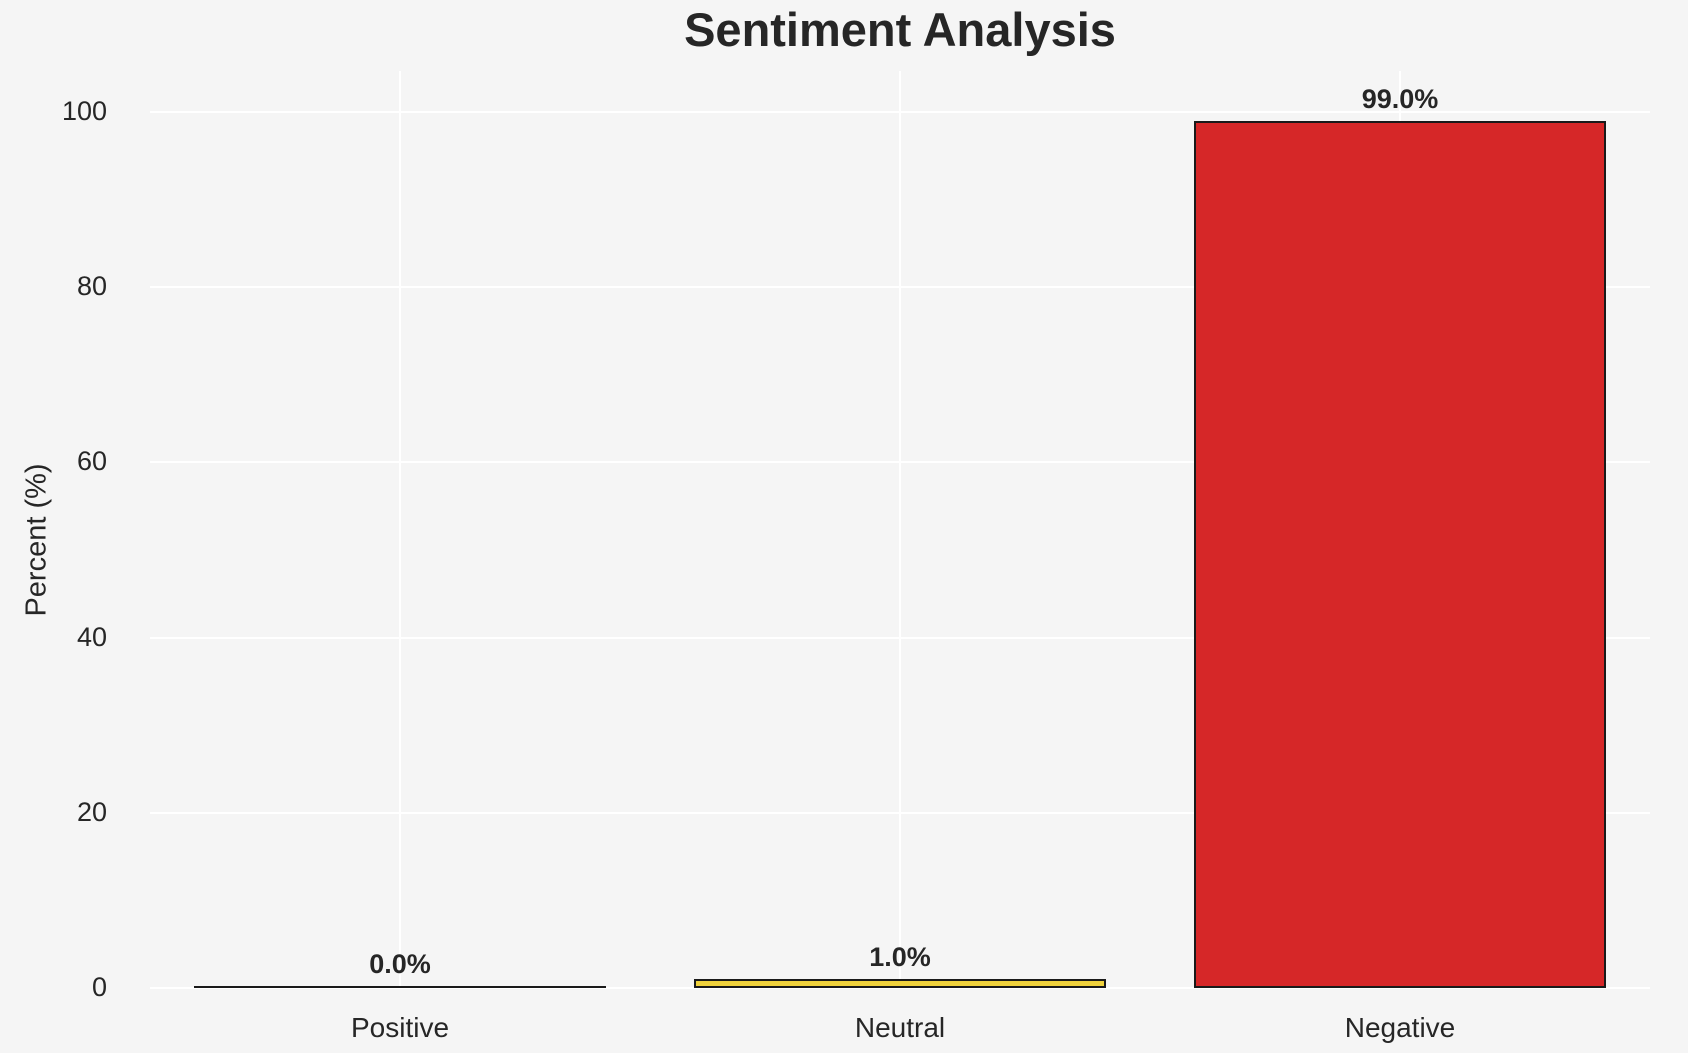 The image size is (1688, 1053). I want to click on y-tick-label: 40, so click(91, 637).